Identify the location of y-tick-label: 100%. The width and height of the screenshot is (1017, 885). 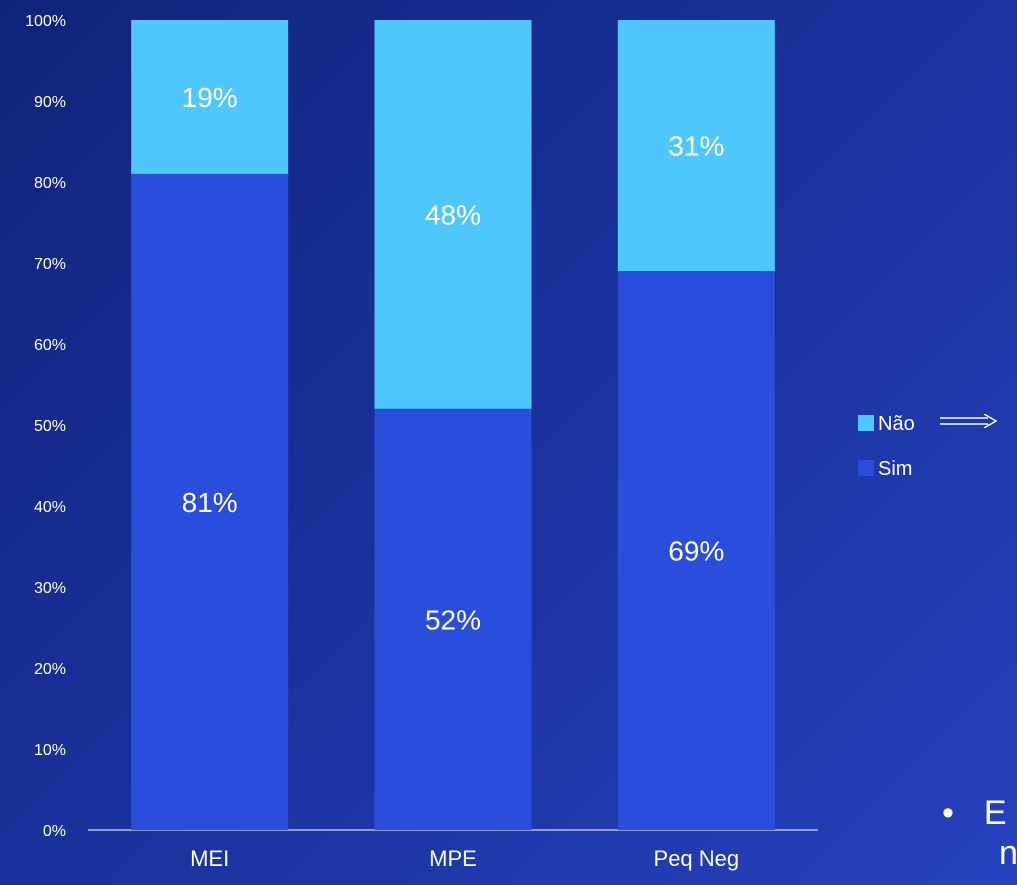
(45, 21).